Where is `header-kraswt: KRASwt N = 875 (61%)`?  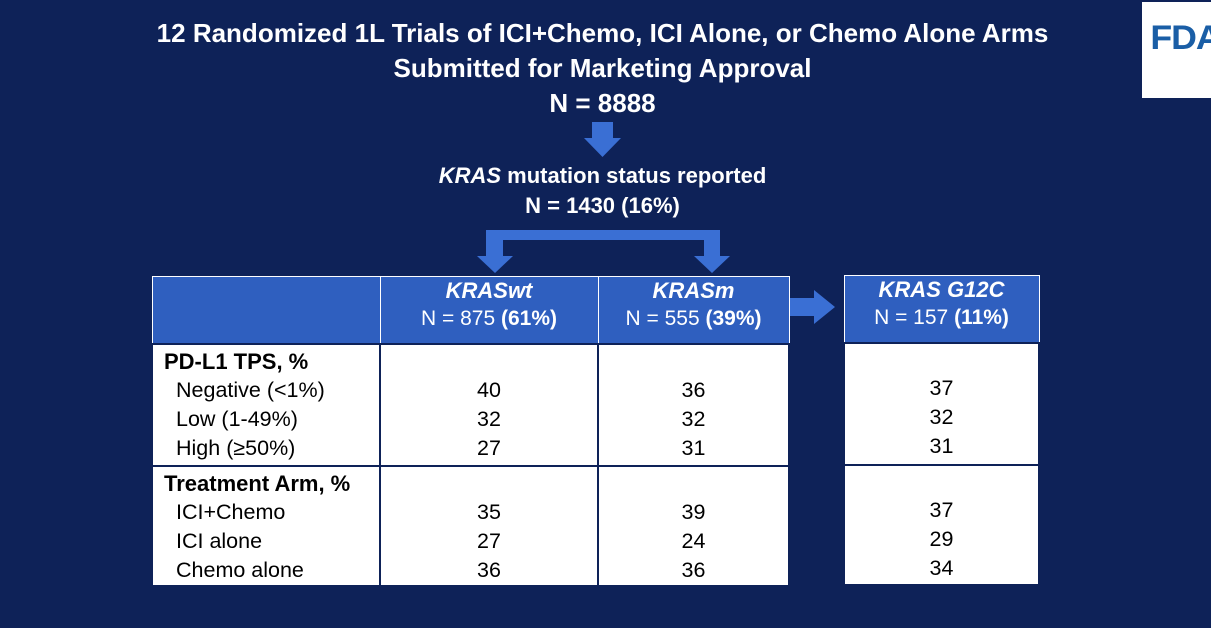 header-kraswt: KRASwt N = 875 (61%) is located at coordinates (489, 310).